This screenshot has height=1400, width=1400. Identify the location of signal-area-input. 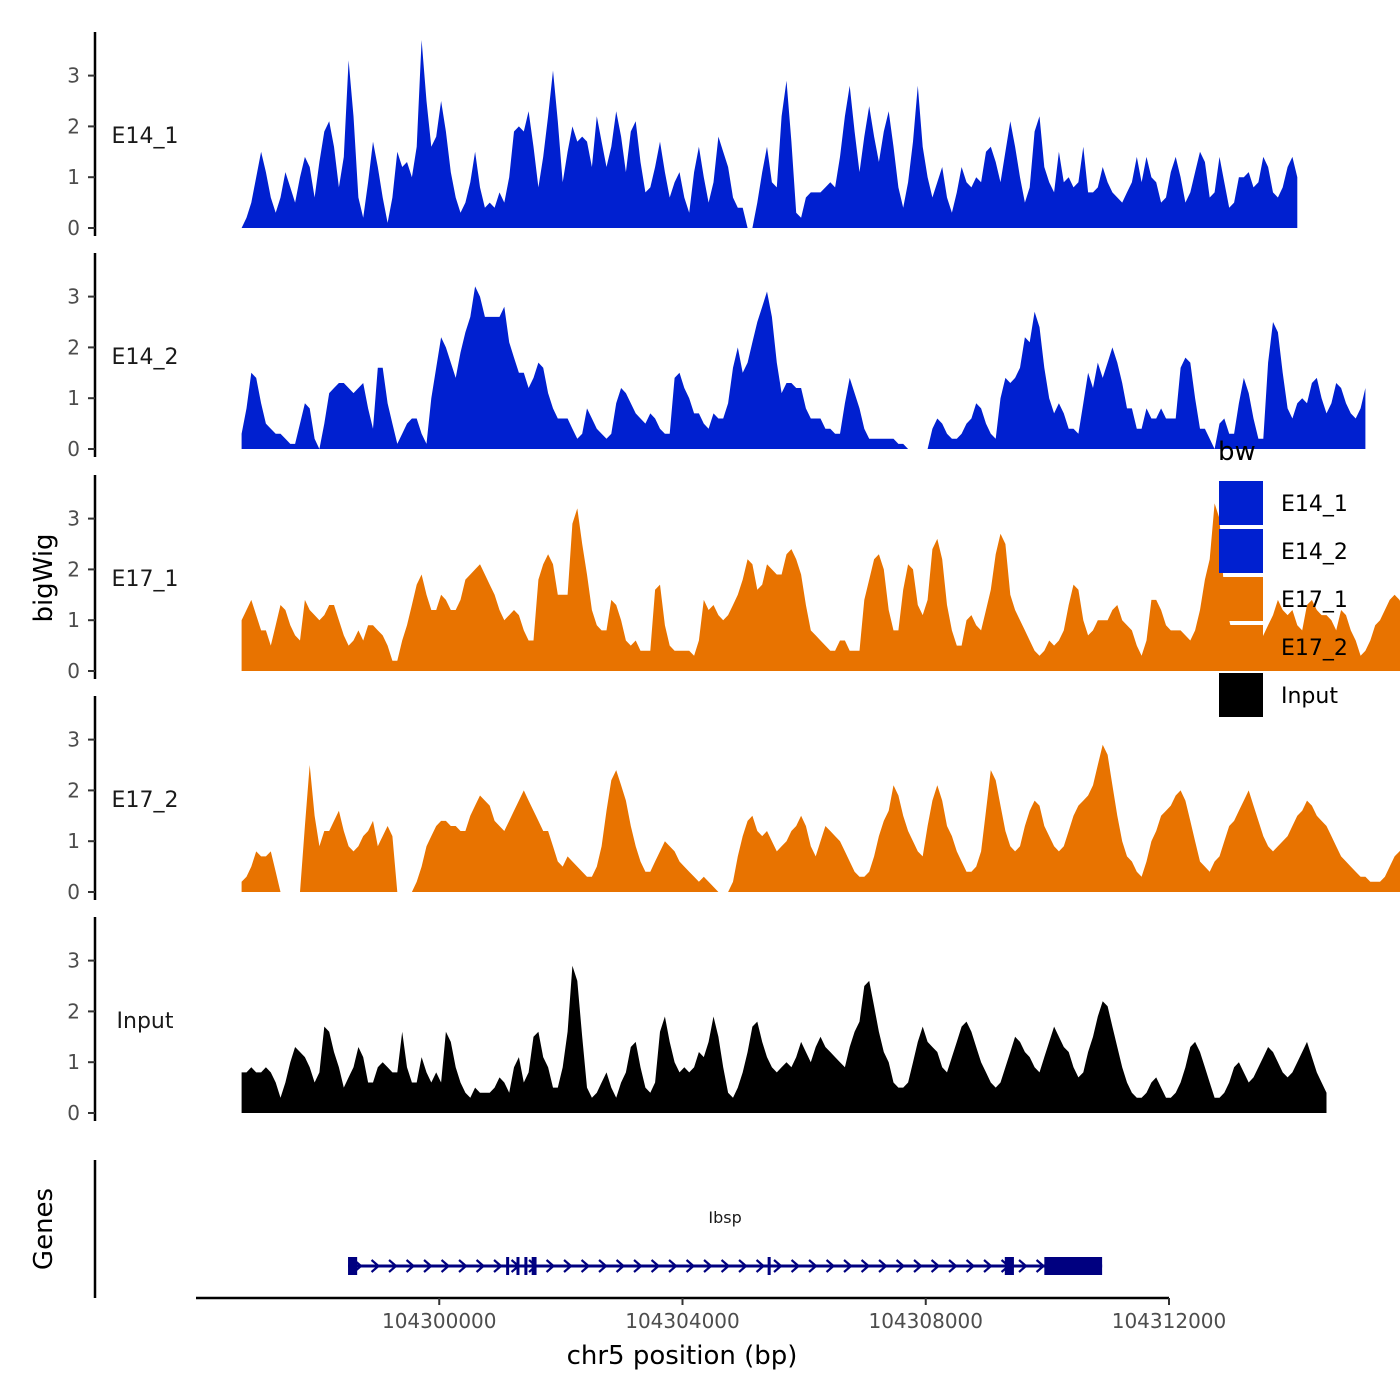
(784, 1039).